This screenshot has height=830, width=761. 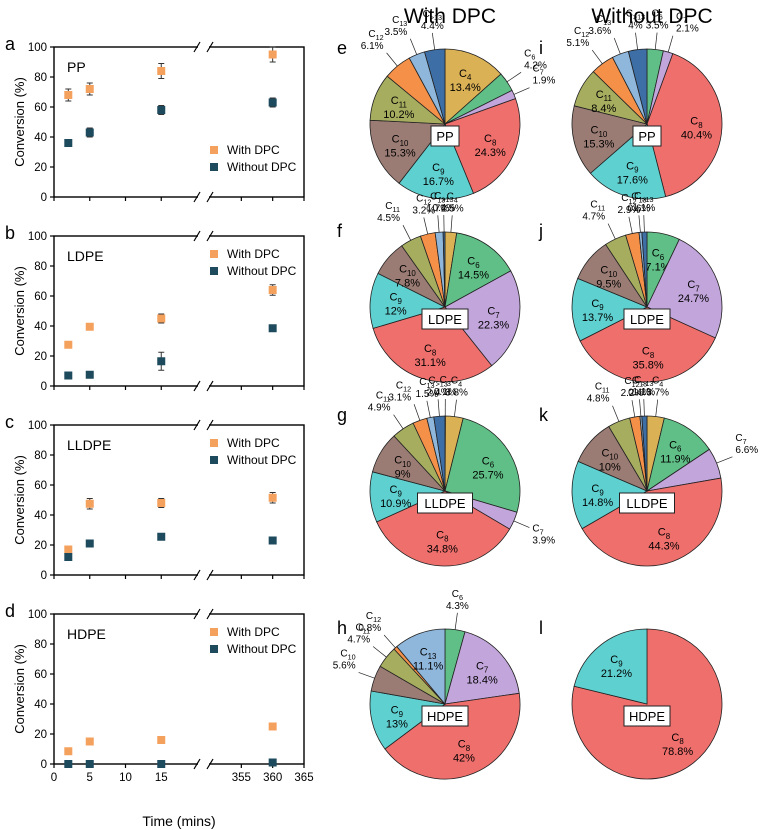 What do you see at coordinates (443, 208) in the screenshot?
I see `slice-value: 0.4%` at bounding box center [443, 208].